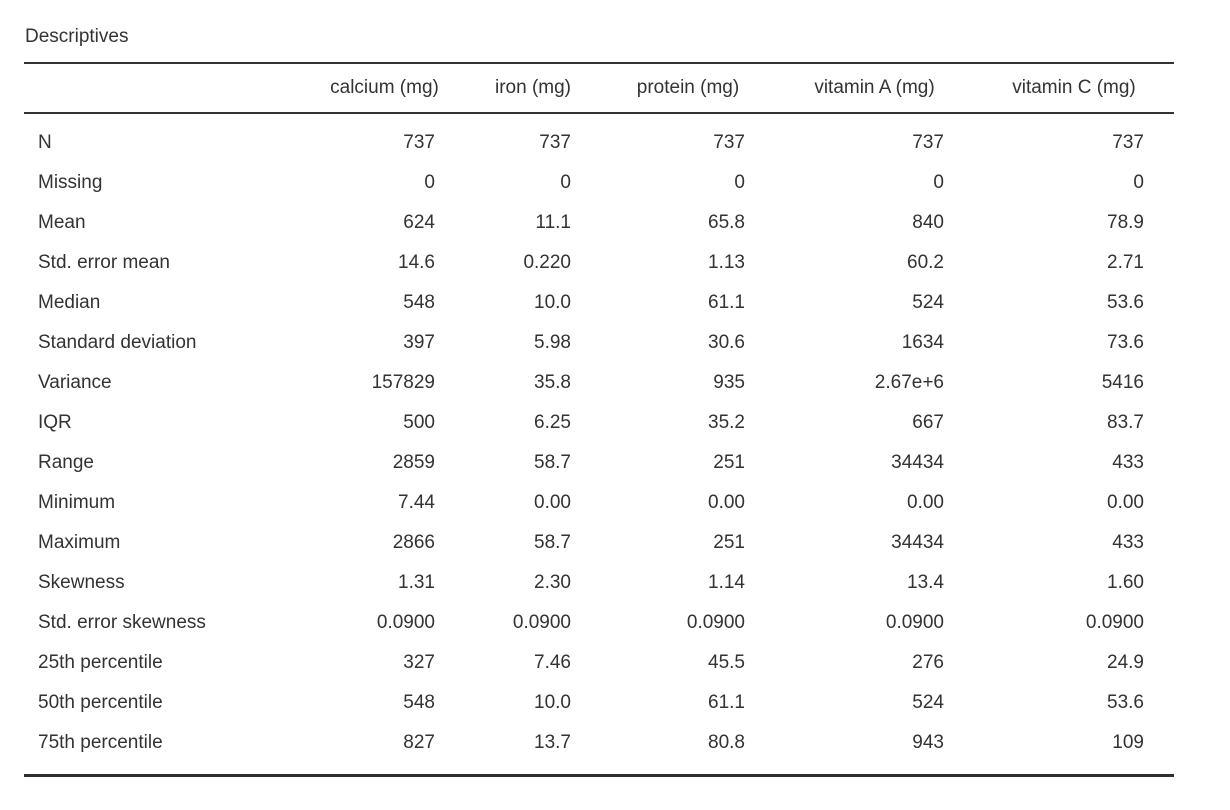 This screenshot has height=810, width=1230. I want to click on table-row-mean: Mean 624 11.1 65.8 840 78.9, so click(599, 223).